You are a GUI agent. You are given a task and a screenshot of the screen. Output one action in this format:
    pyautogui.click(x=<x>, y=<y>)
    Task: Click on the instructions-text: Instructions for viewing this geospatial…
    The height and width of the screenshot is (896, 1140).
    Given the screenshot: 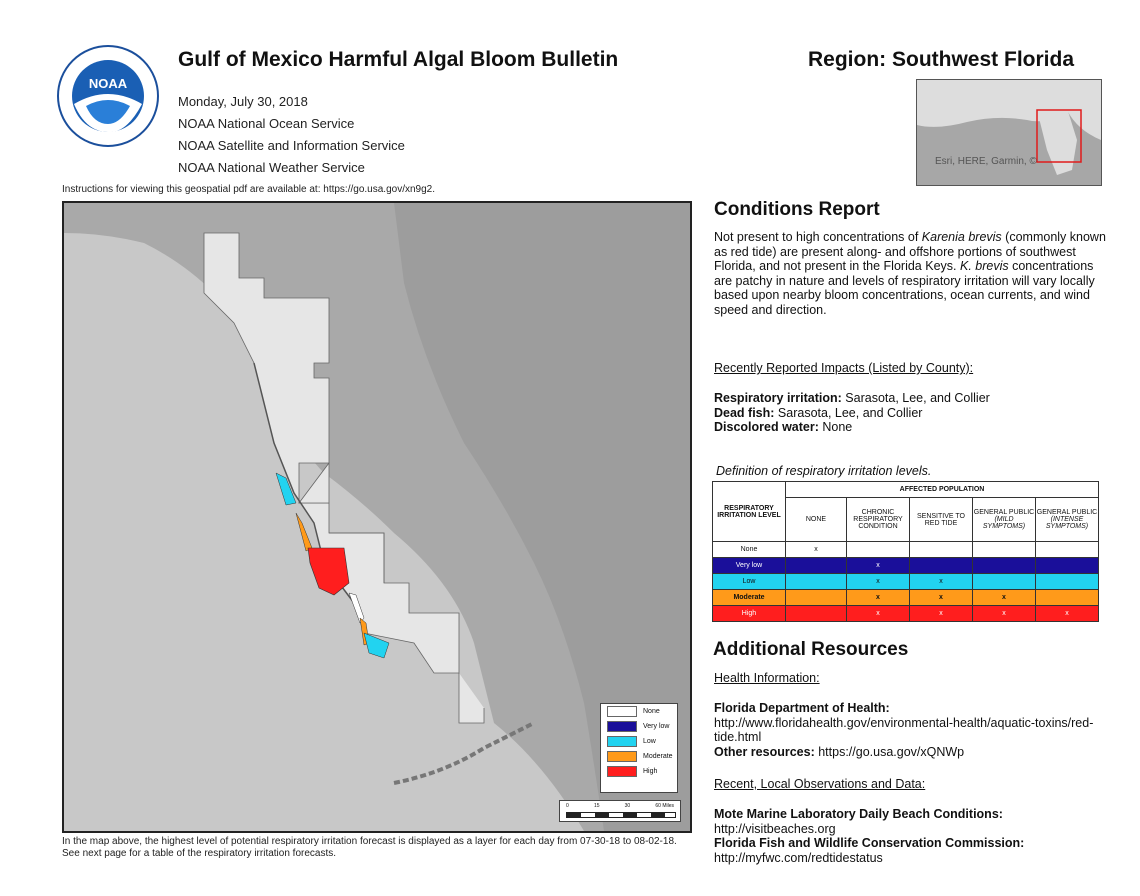 What is the action you would take?
    pyautogui.click(x=248, y=189)
    